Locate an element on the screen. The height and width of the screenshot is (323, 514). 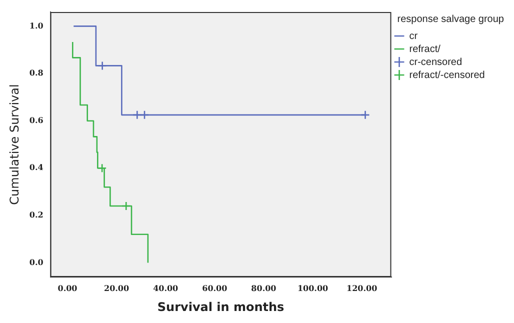
legend-title: response salvage group is located at coordinates (450, 19).